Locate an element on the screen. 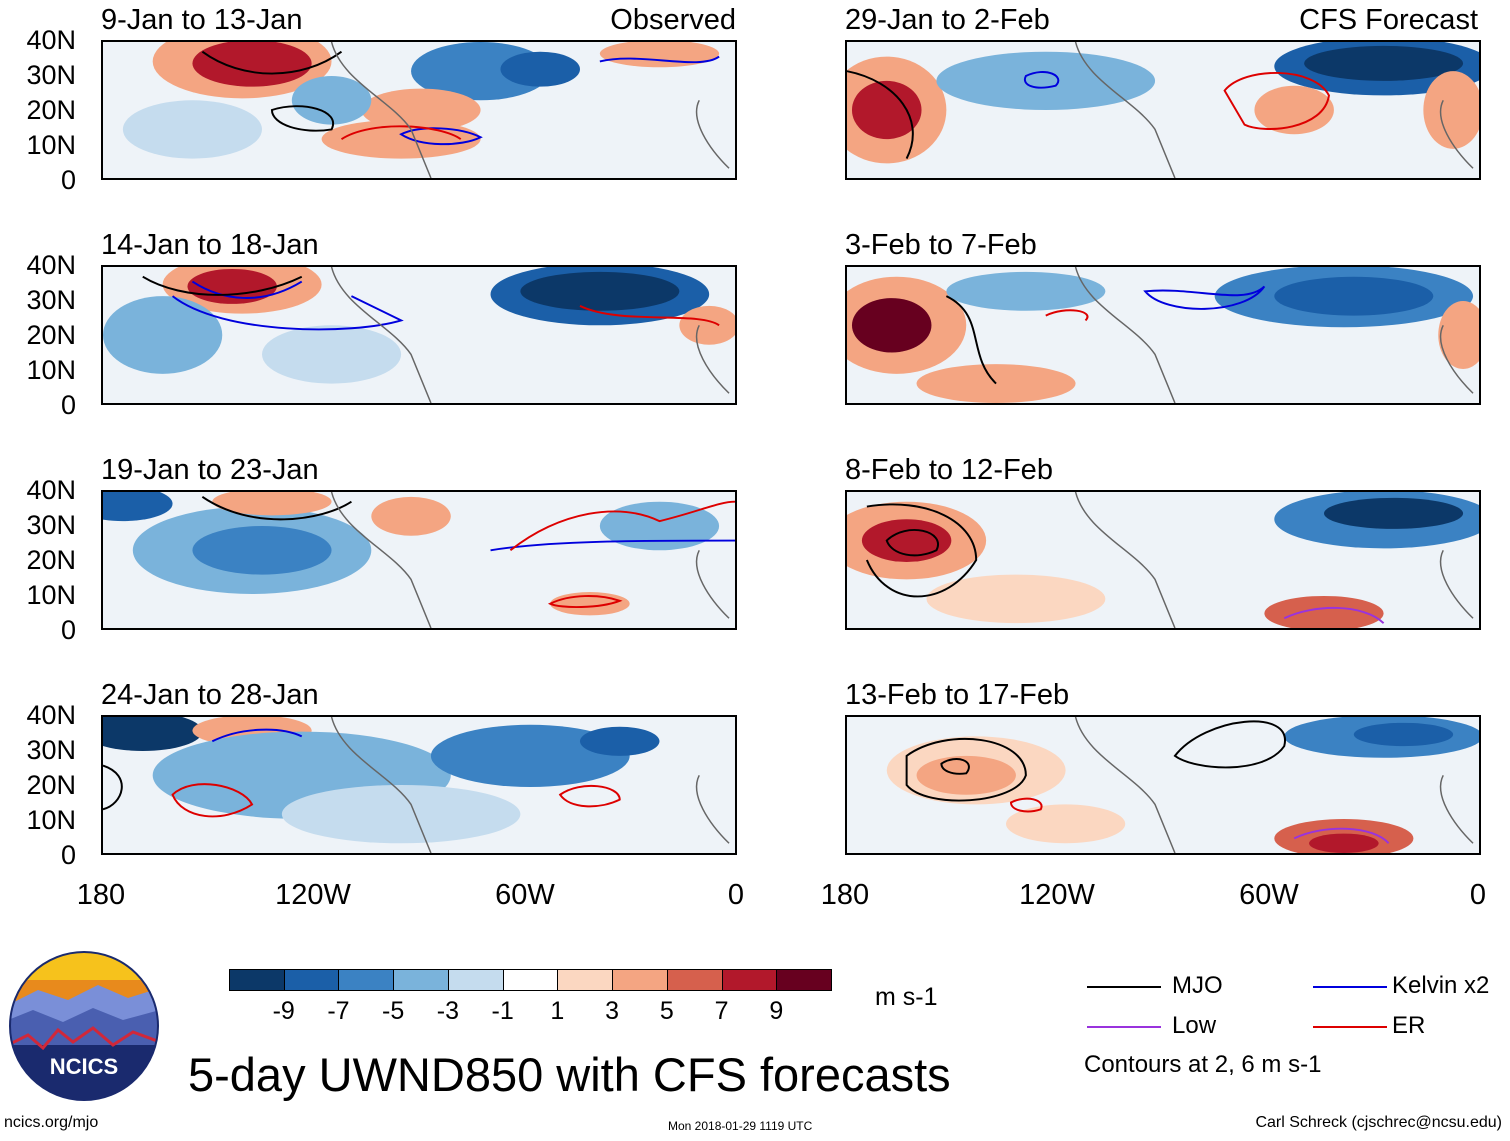 This screenshot has height=1141, width=1510. legend-line-mjo is located at coordinates (1124, 987).